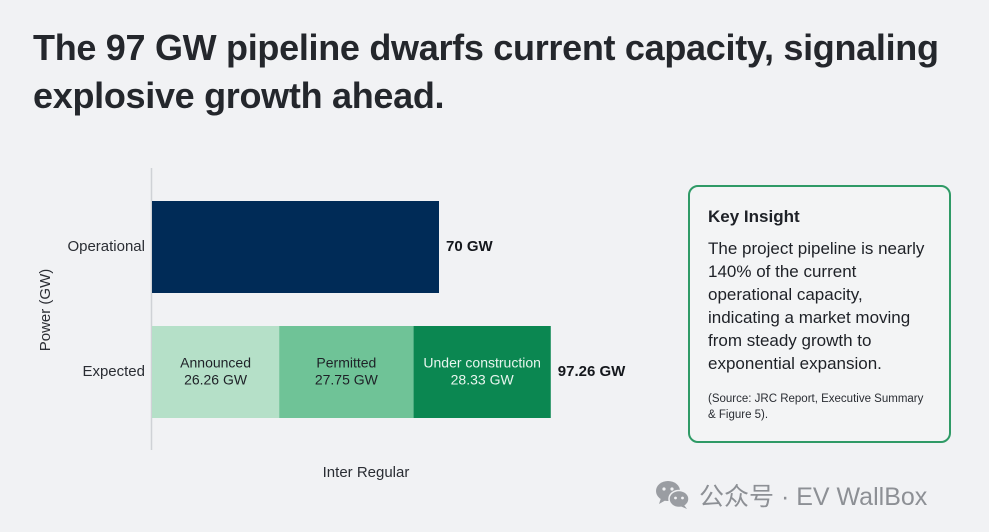 Image resolution: width=989 pixels, height=532 pixels. What do you see at coordinates (470, 246) in the screenshot?
I see `total-label-operational: 70 GW` at bounding box center [470, 246].